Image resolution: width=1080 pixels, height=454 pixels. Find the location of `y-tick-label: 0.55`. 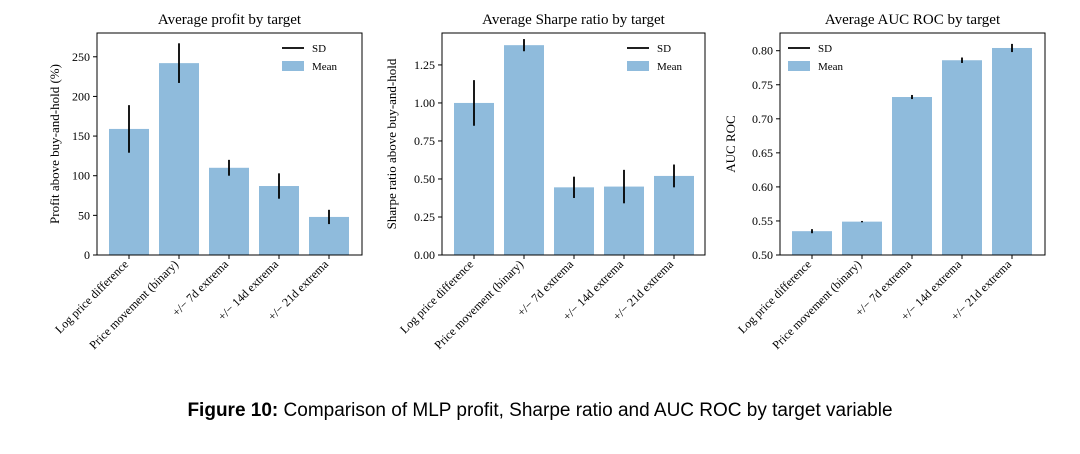

y-tick-label: 0.55 is located at coordinates (762, 221).